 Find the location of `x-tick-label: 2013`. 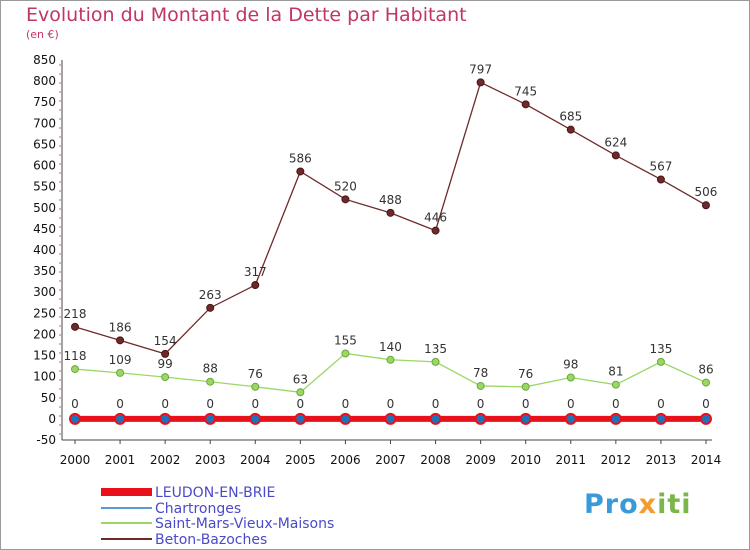

x-tick-label: 2013 is located at coordinates (661, 460).